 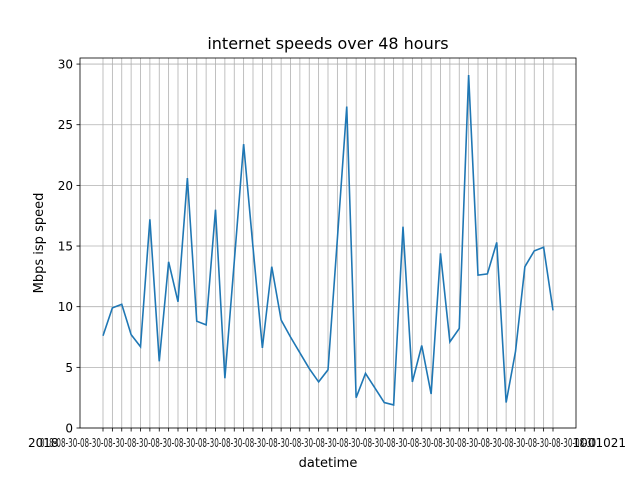 I want to click on x-tick-label-last: 1001021, so click(x=599, y=443).